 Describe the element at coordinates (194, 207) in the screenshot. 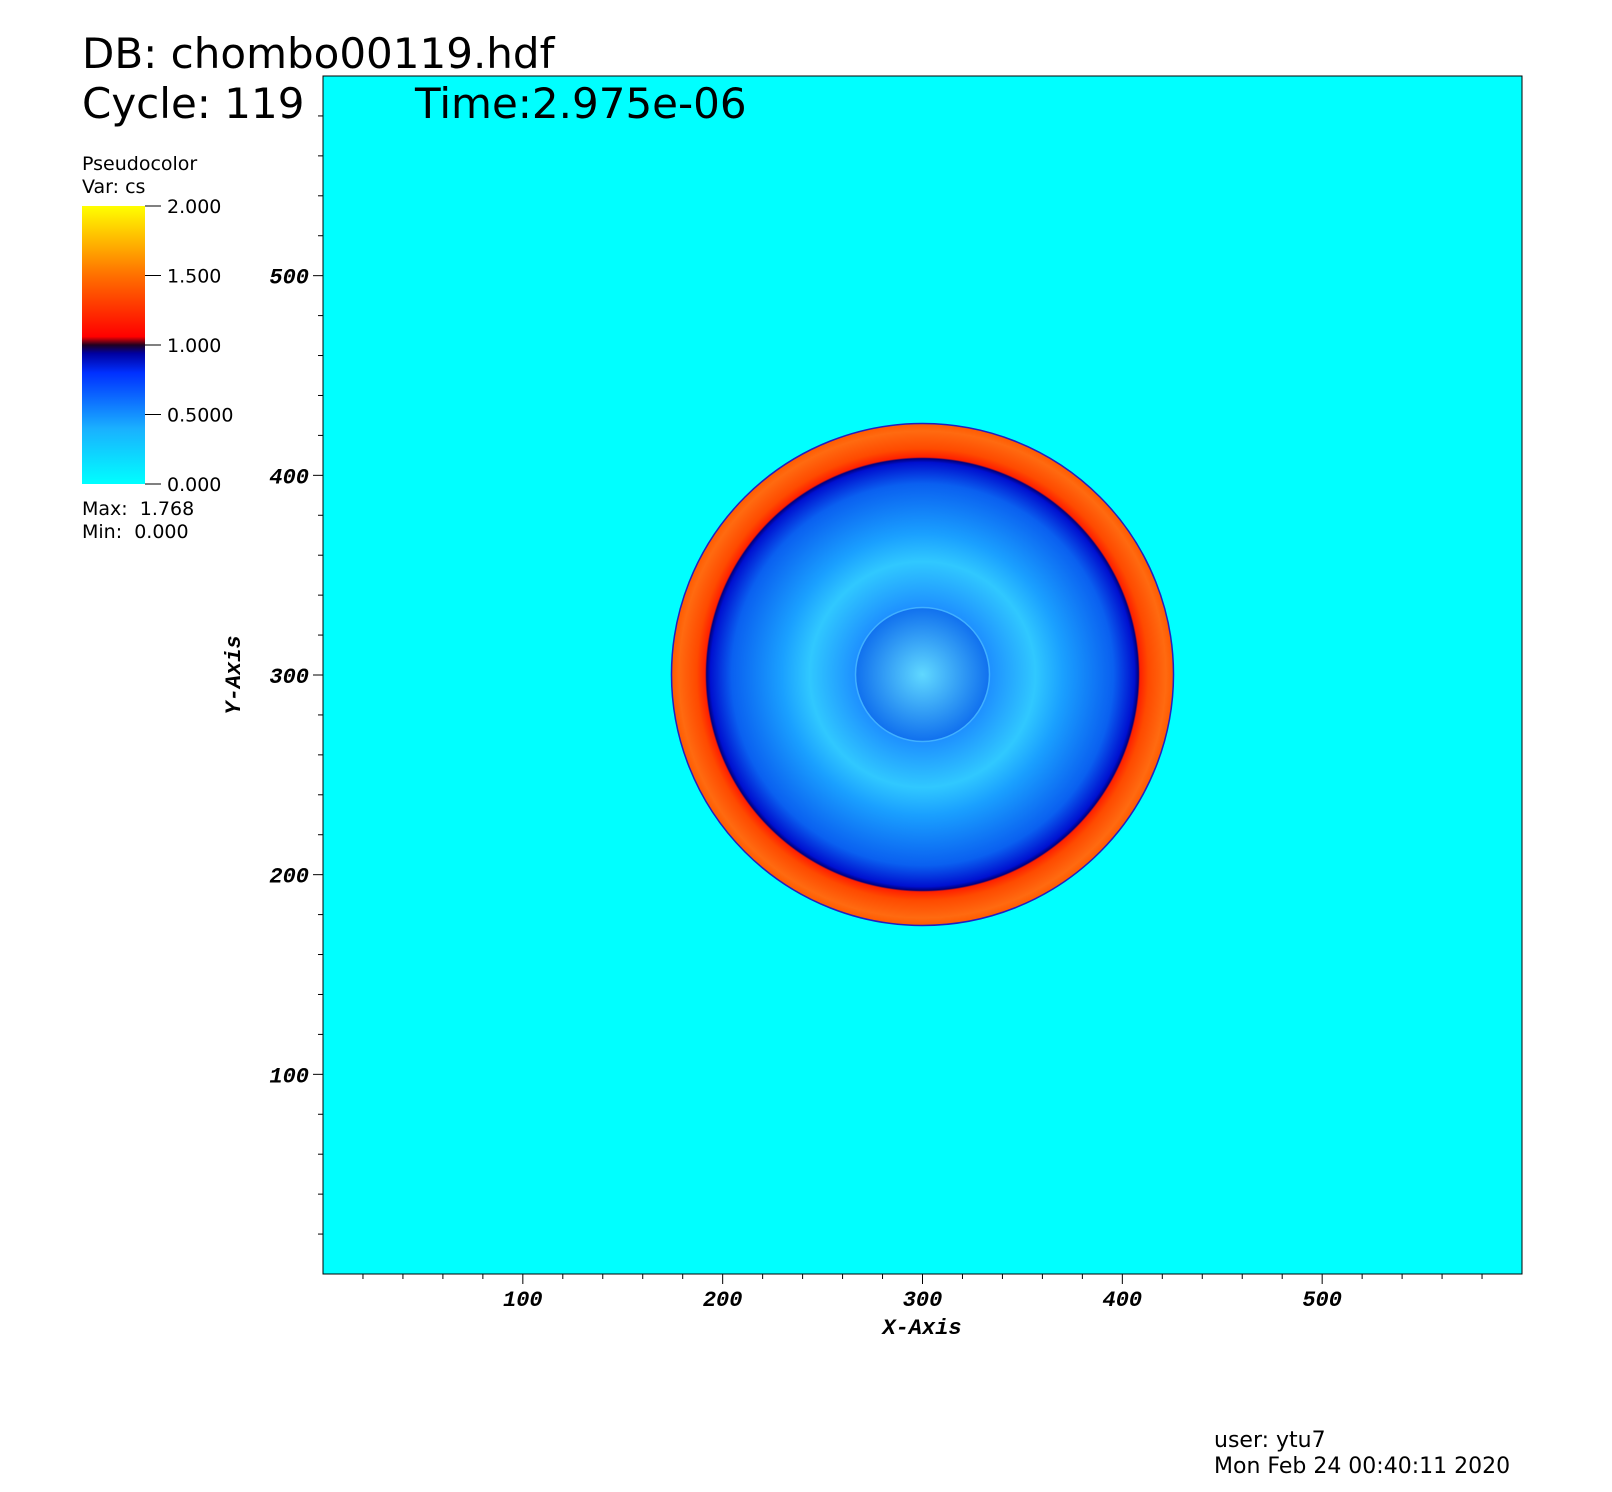

I see `colorbar-tick-label: 2.000` at that location.